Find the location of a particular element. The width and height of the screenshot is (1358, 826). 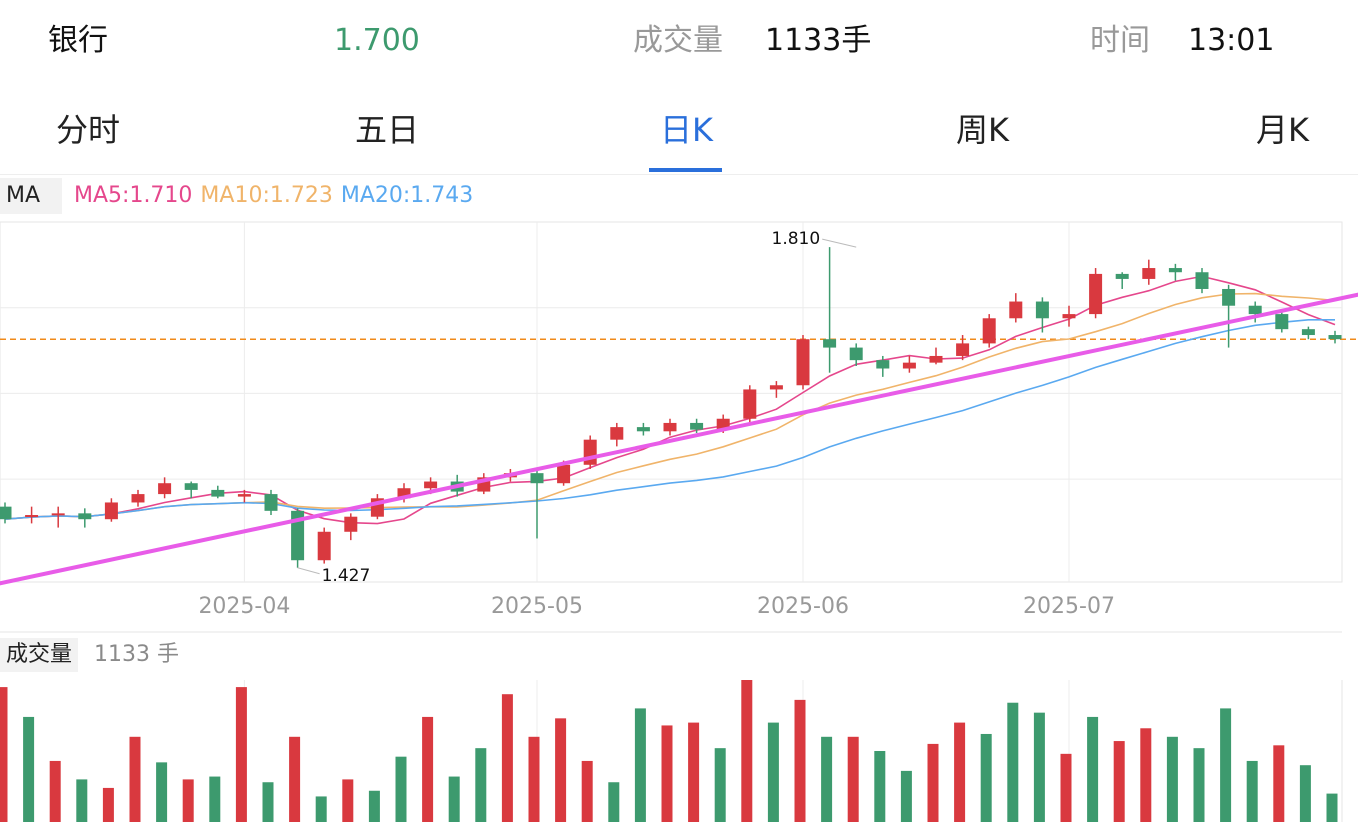

time-label: 时间 is located at coordinates (1120, 40).